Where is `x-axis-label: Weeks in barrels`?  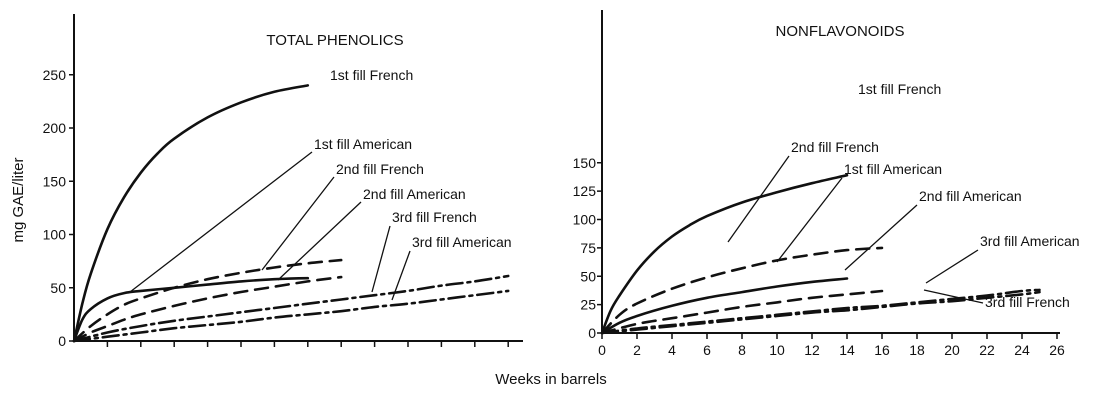
x-axis-label: Weeks in barrels is located at coordinates (550, 379).